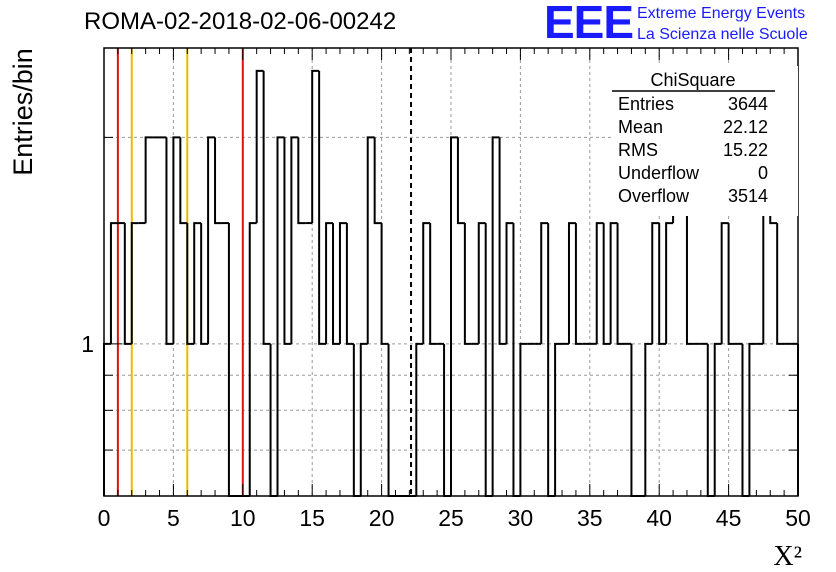 The width and height of the screenshot is (836, 572). I want to click on stats-label: Underflow, so click(659, 173).